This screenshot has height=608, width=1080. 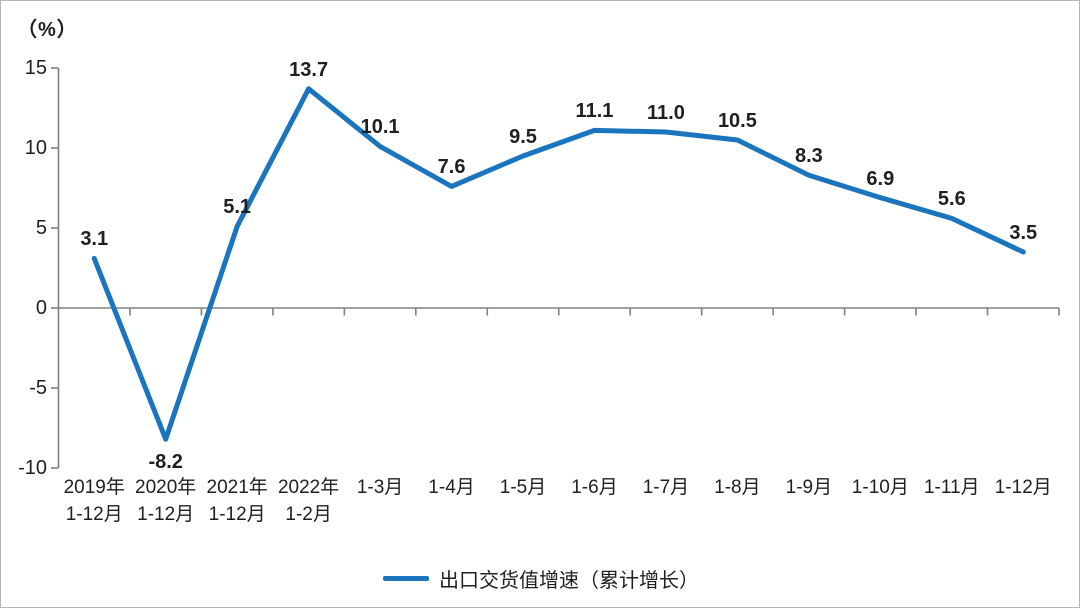 I want to click on legend-line-marker-icon, so click(x=406, y=578).